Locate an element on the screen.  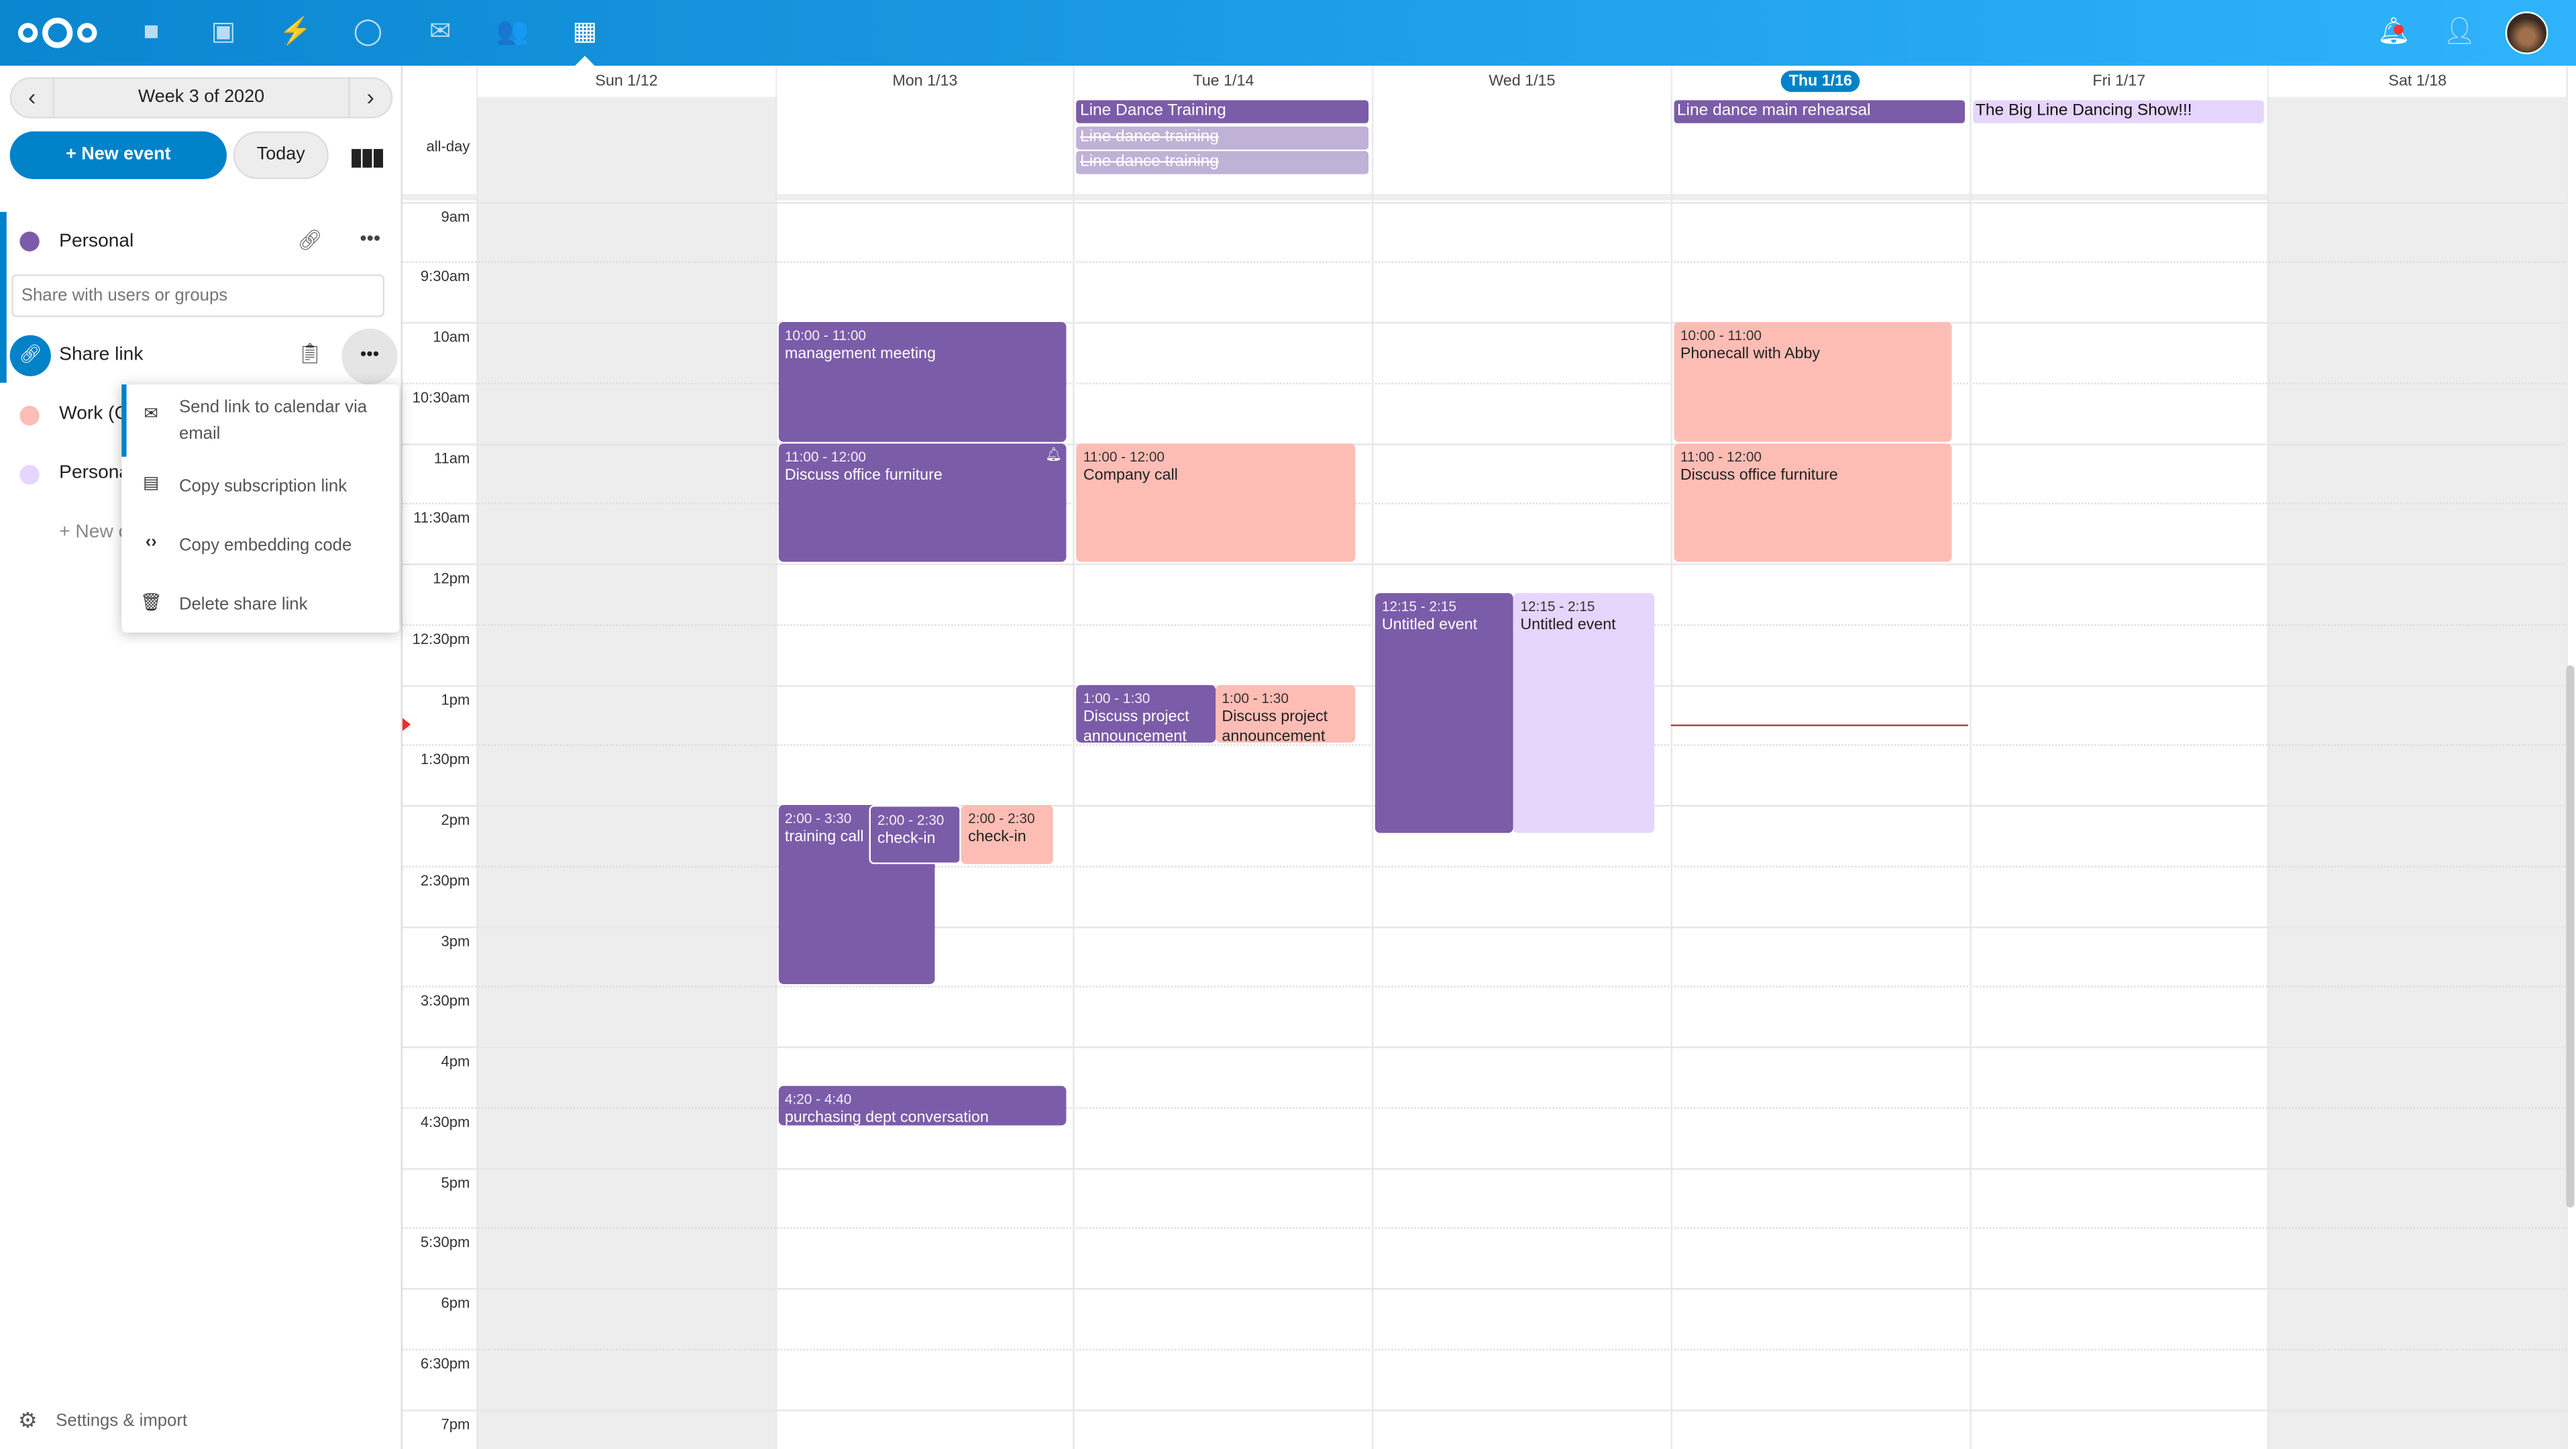
calendar-event: 10:00 - 11:00 Phonecall with Abby is located at coordinates (1813, 381).